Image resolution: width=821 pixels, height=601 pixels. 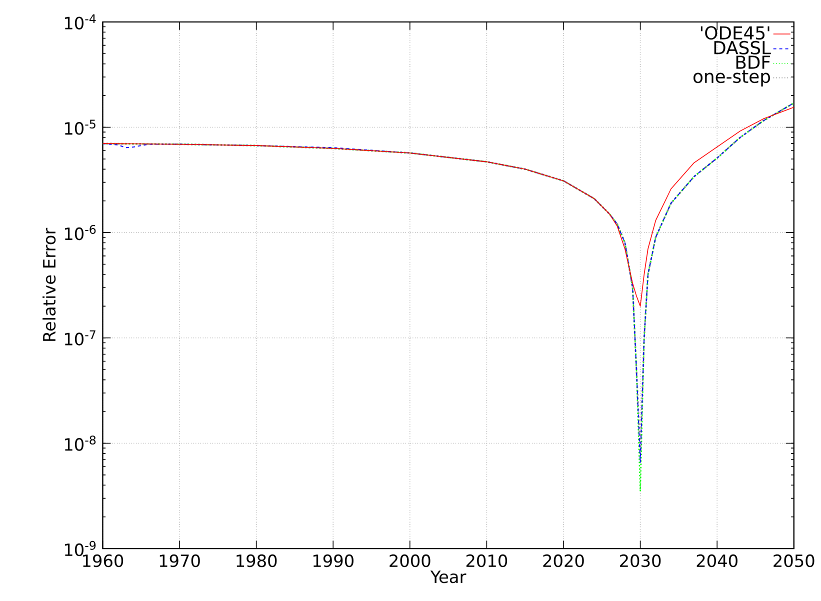 What do you see at coordinates (80, 338) in the screenshot?
I see `y-tick-label: 10$^{-7}$` at bounding box center [80, 338].